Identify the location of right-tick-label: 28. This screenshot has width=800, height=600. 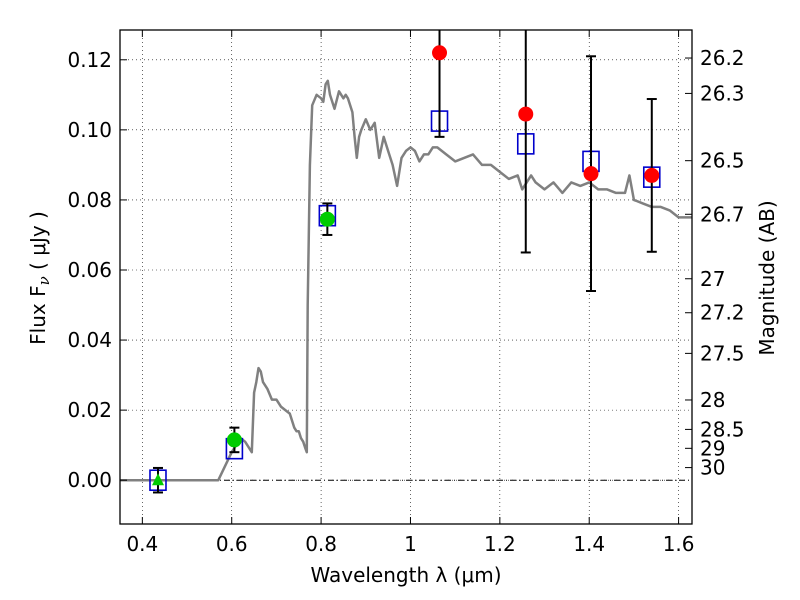
(712, 400).